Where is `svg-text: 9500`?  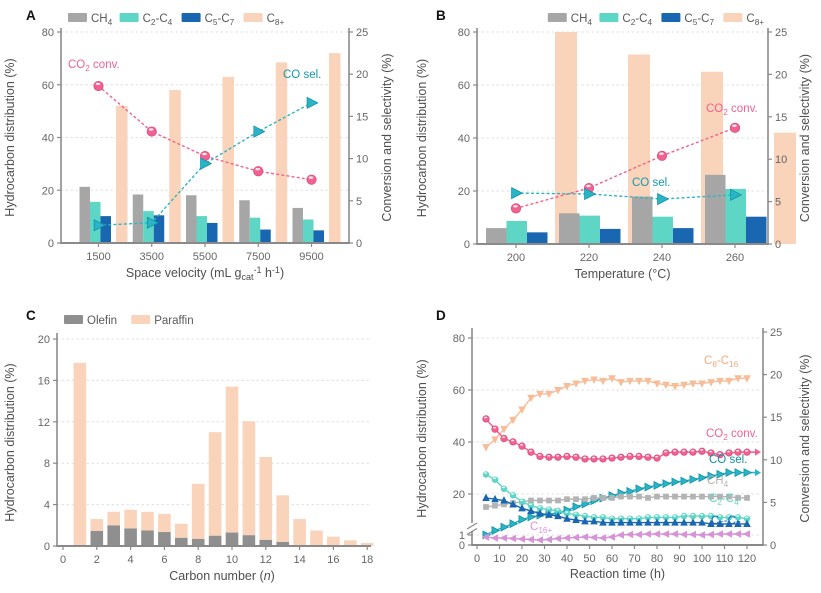
svg-text: 9500 is located at coordinates (311, 257).